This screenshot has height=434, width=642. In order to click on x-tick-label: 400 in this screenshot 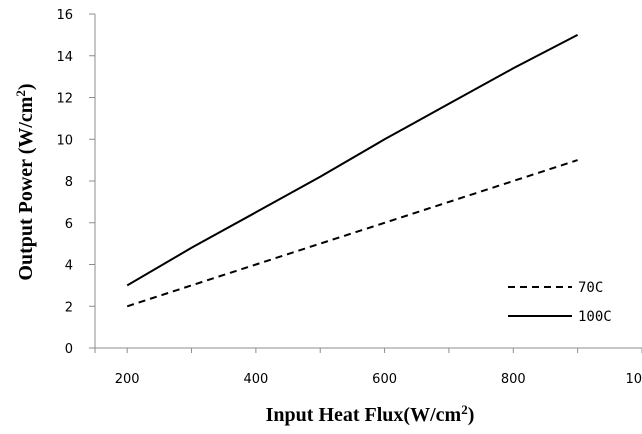, I will do `click(255, 379)`.